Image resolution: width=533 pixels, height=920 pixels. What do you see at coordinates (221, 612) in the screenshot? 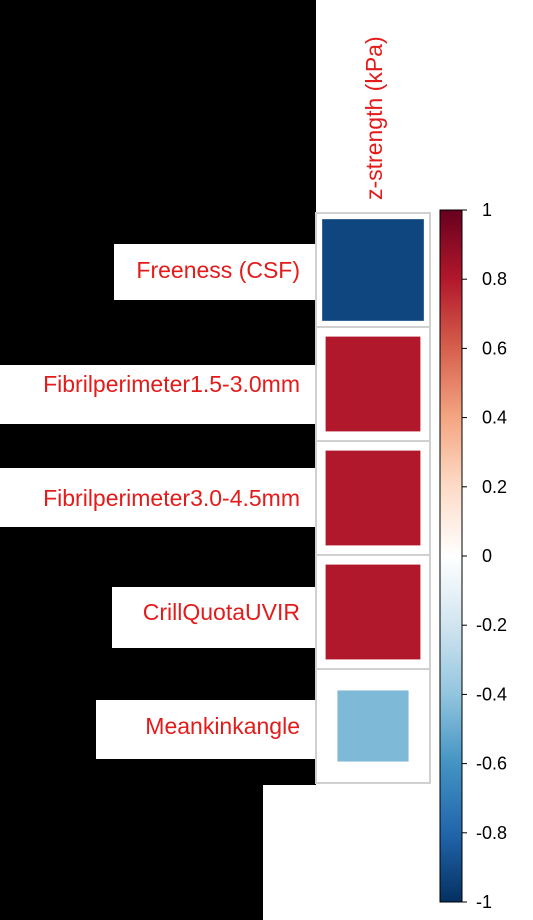
I see `row-label: CrillQuotaUVIR` at bounding box center [221, 612].